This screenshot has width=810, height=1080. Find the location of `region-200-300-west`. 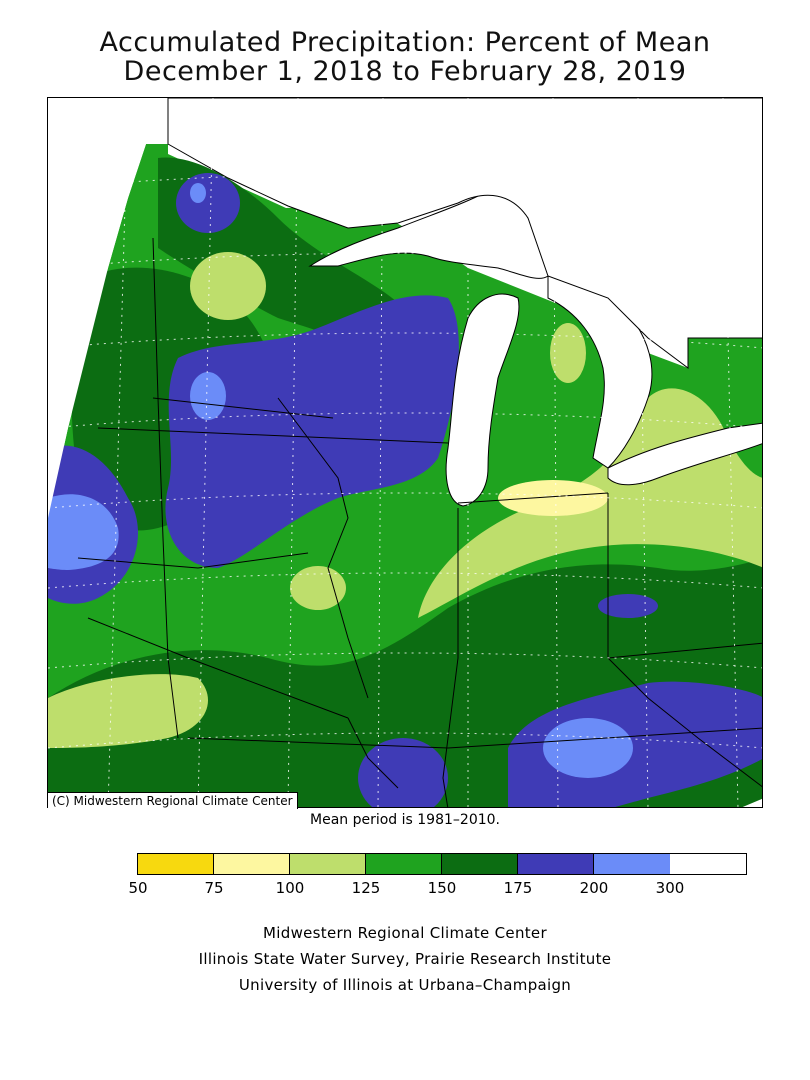

region-200-300-west is located at coordinates (83, 532).